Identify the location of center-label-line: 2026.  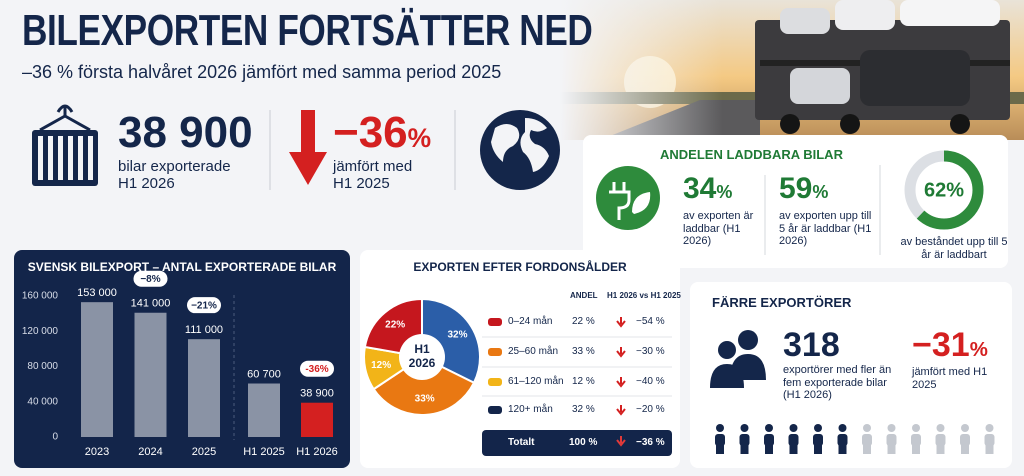
(422, 363).